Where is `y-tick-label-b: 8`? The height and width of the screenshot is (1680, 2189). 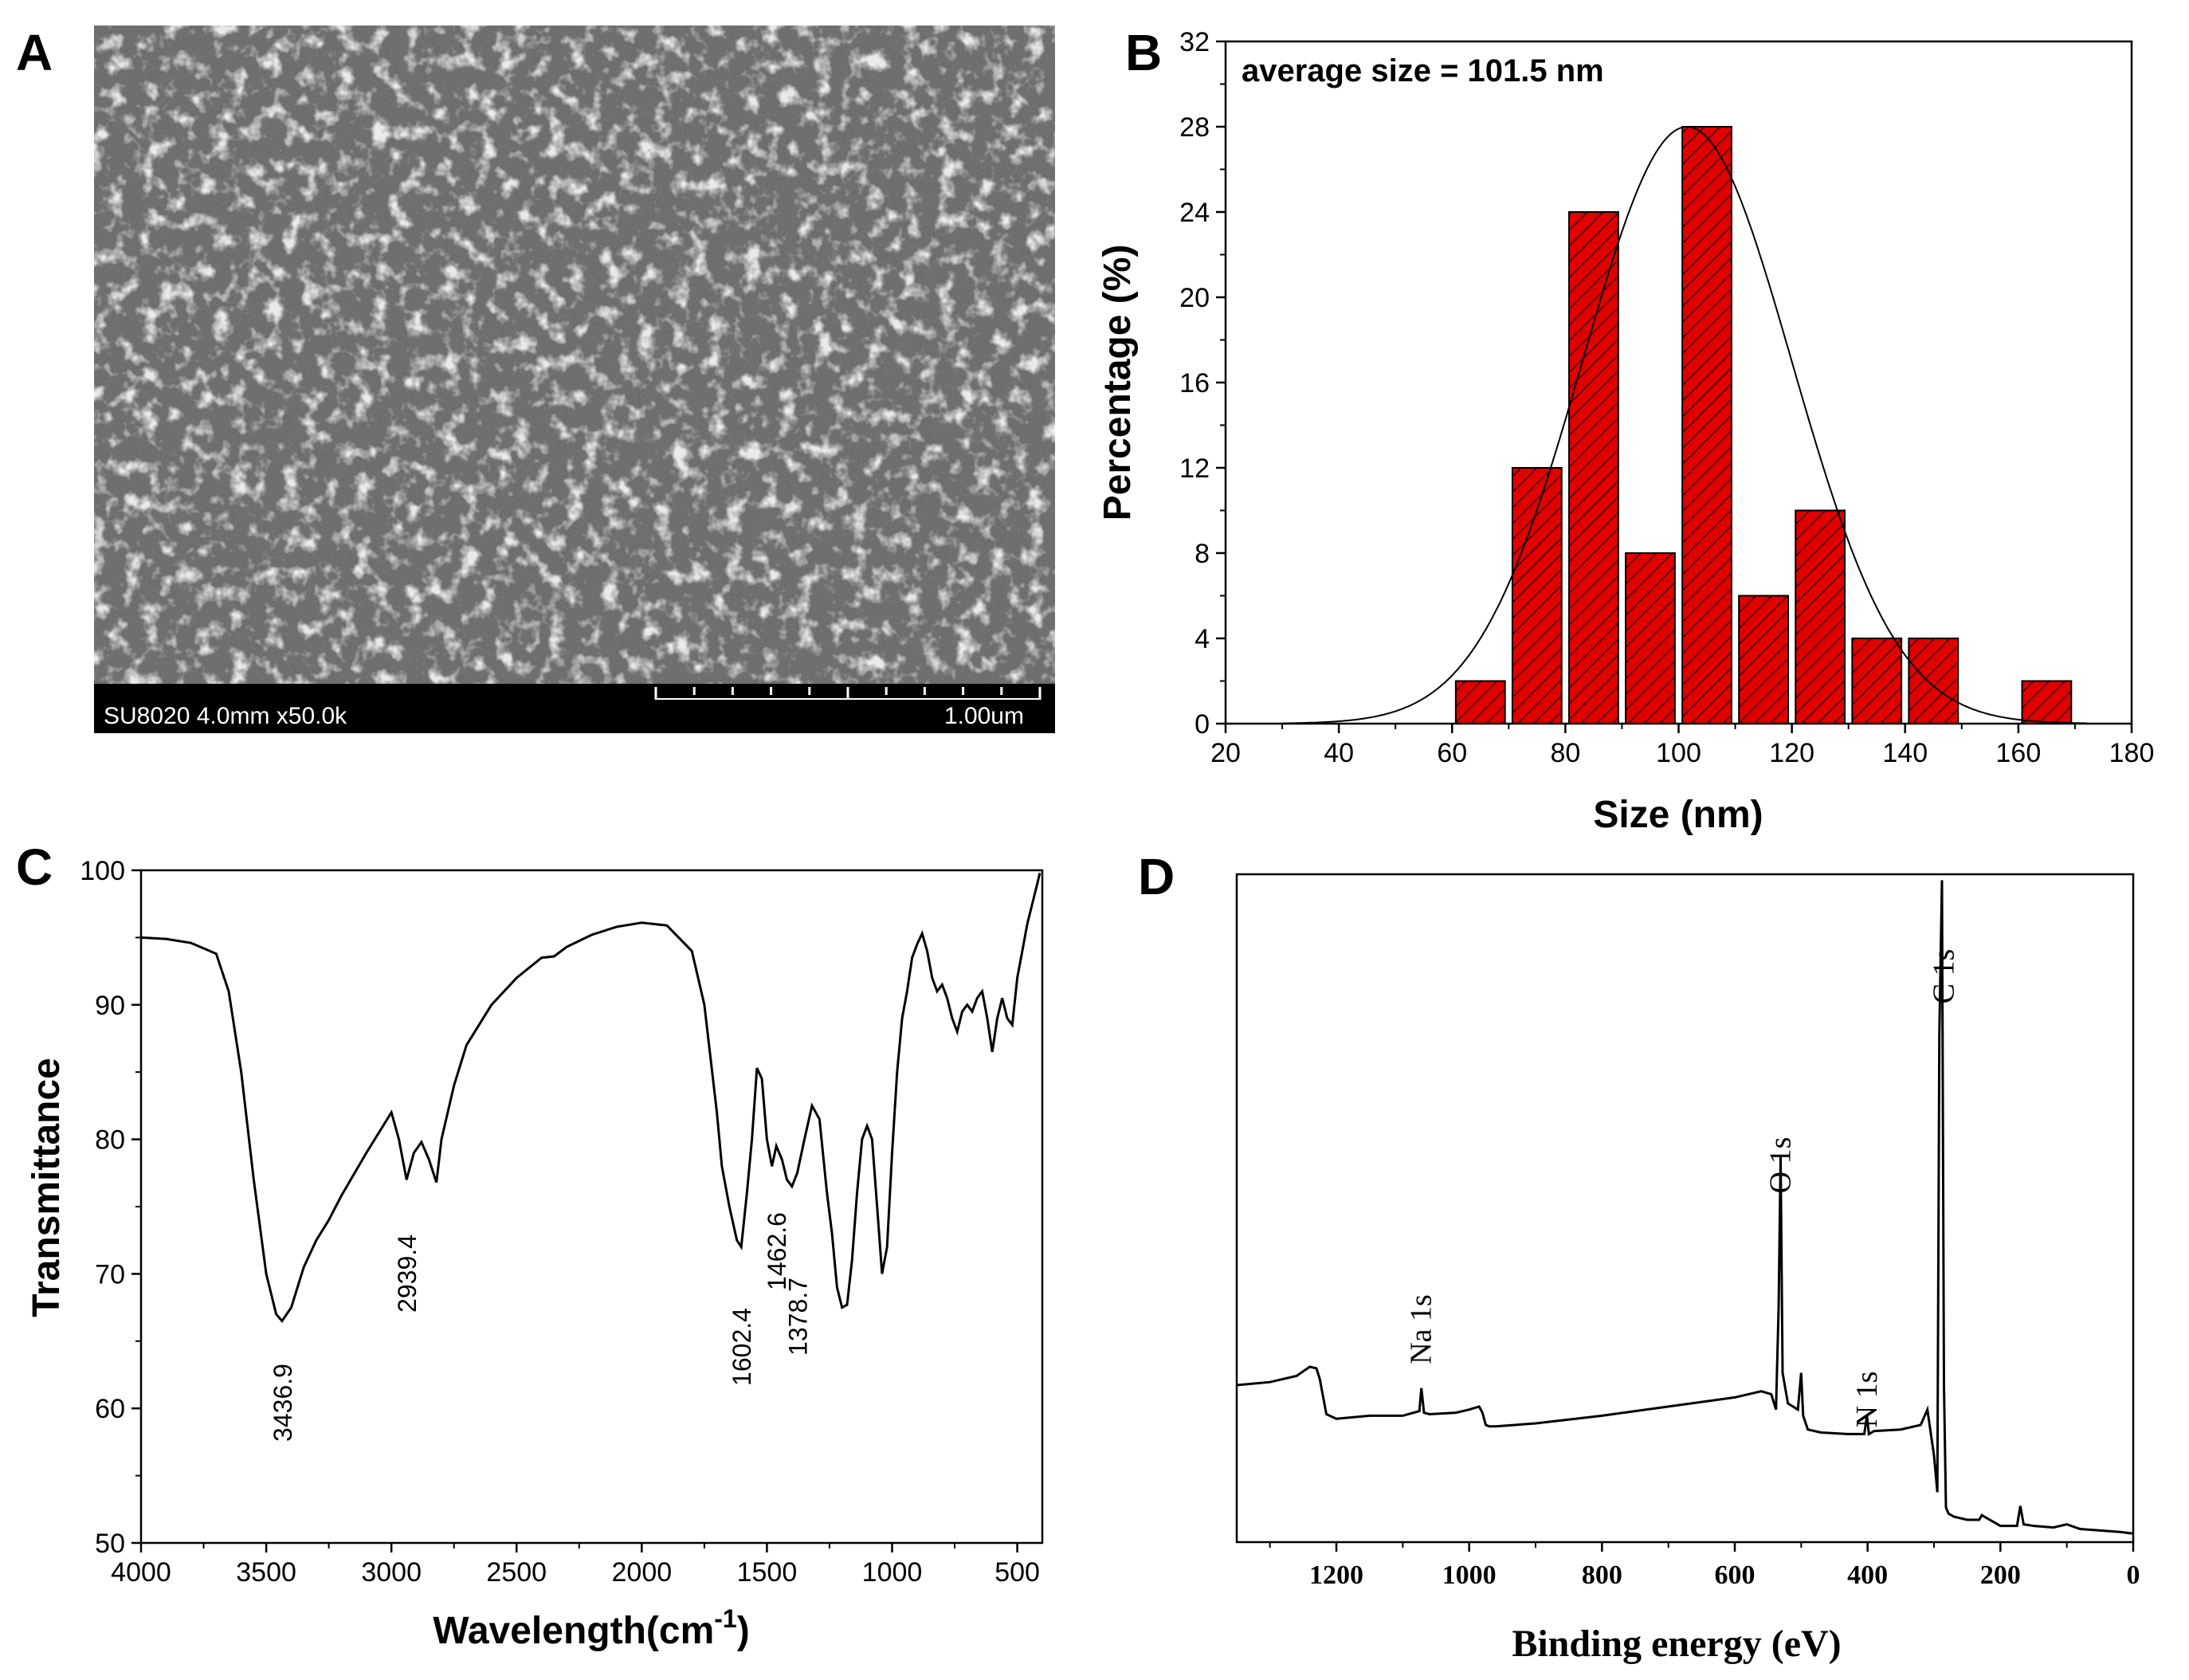 y-tick-label-b: 8 is located at coordinates (1202, 554).